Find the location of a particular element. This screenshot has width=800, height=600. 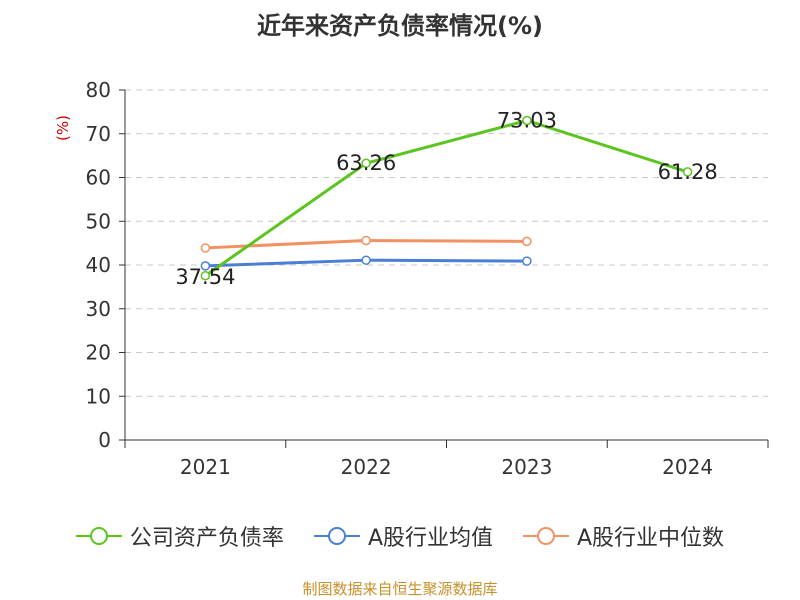

x-tick-label: 2021 is located at coordinates (205, 467).